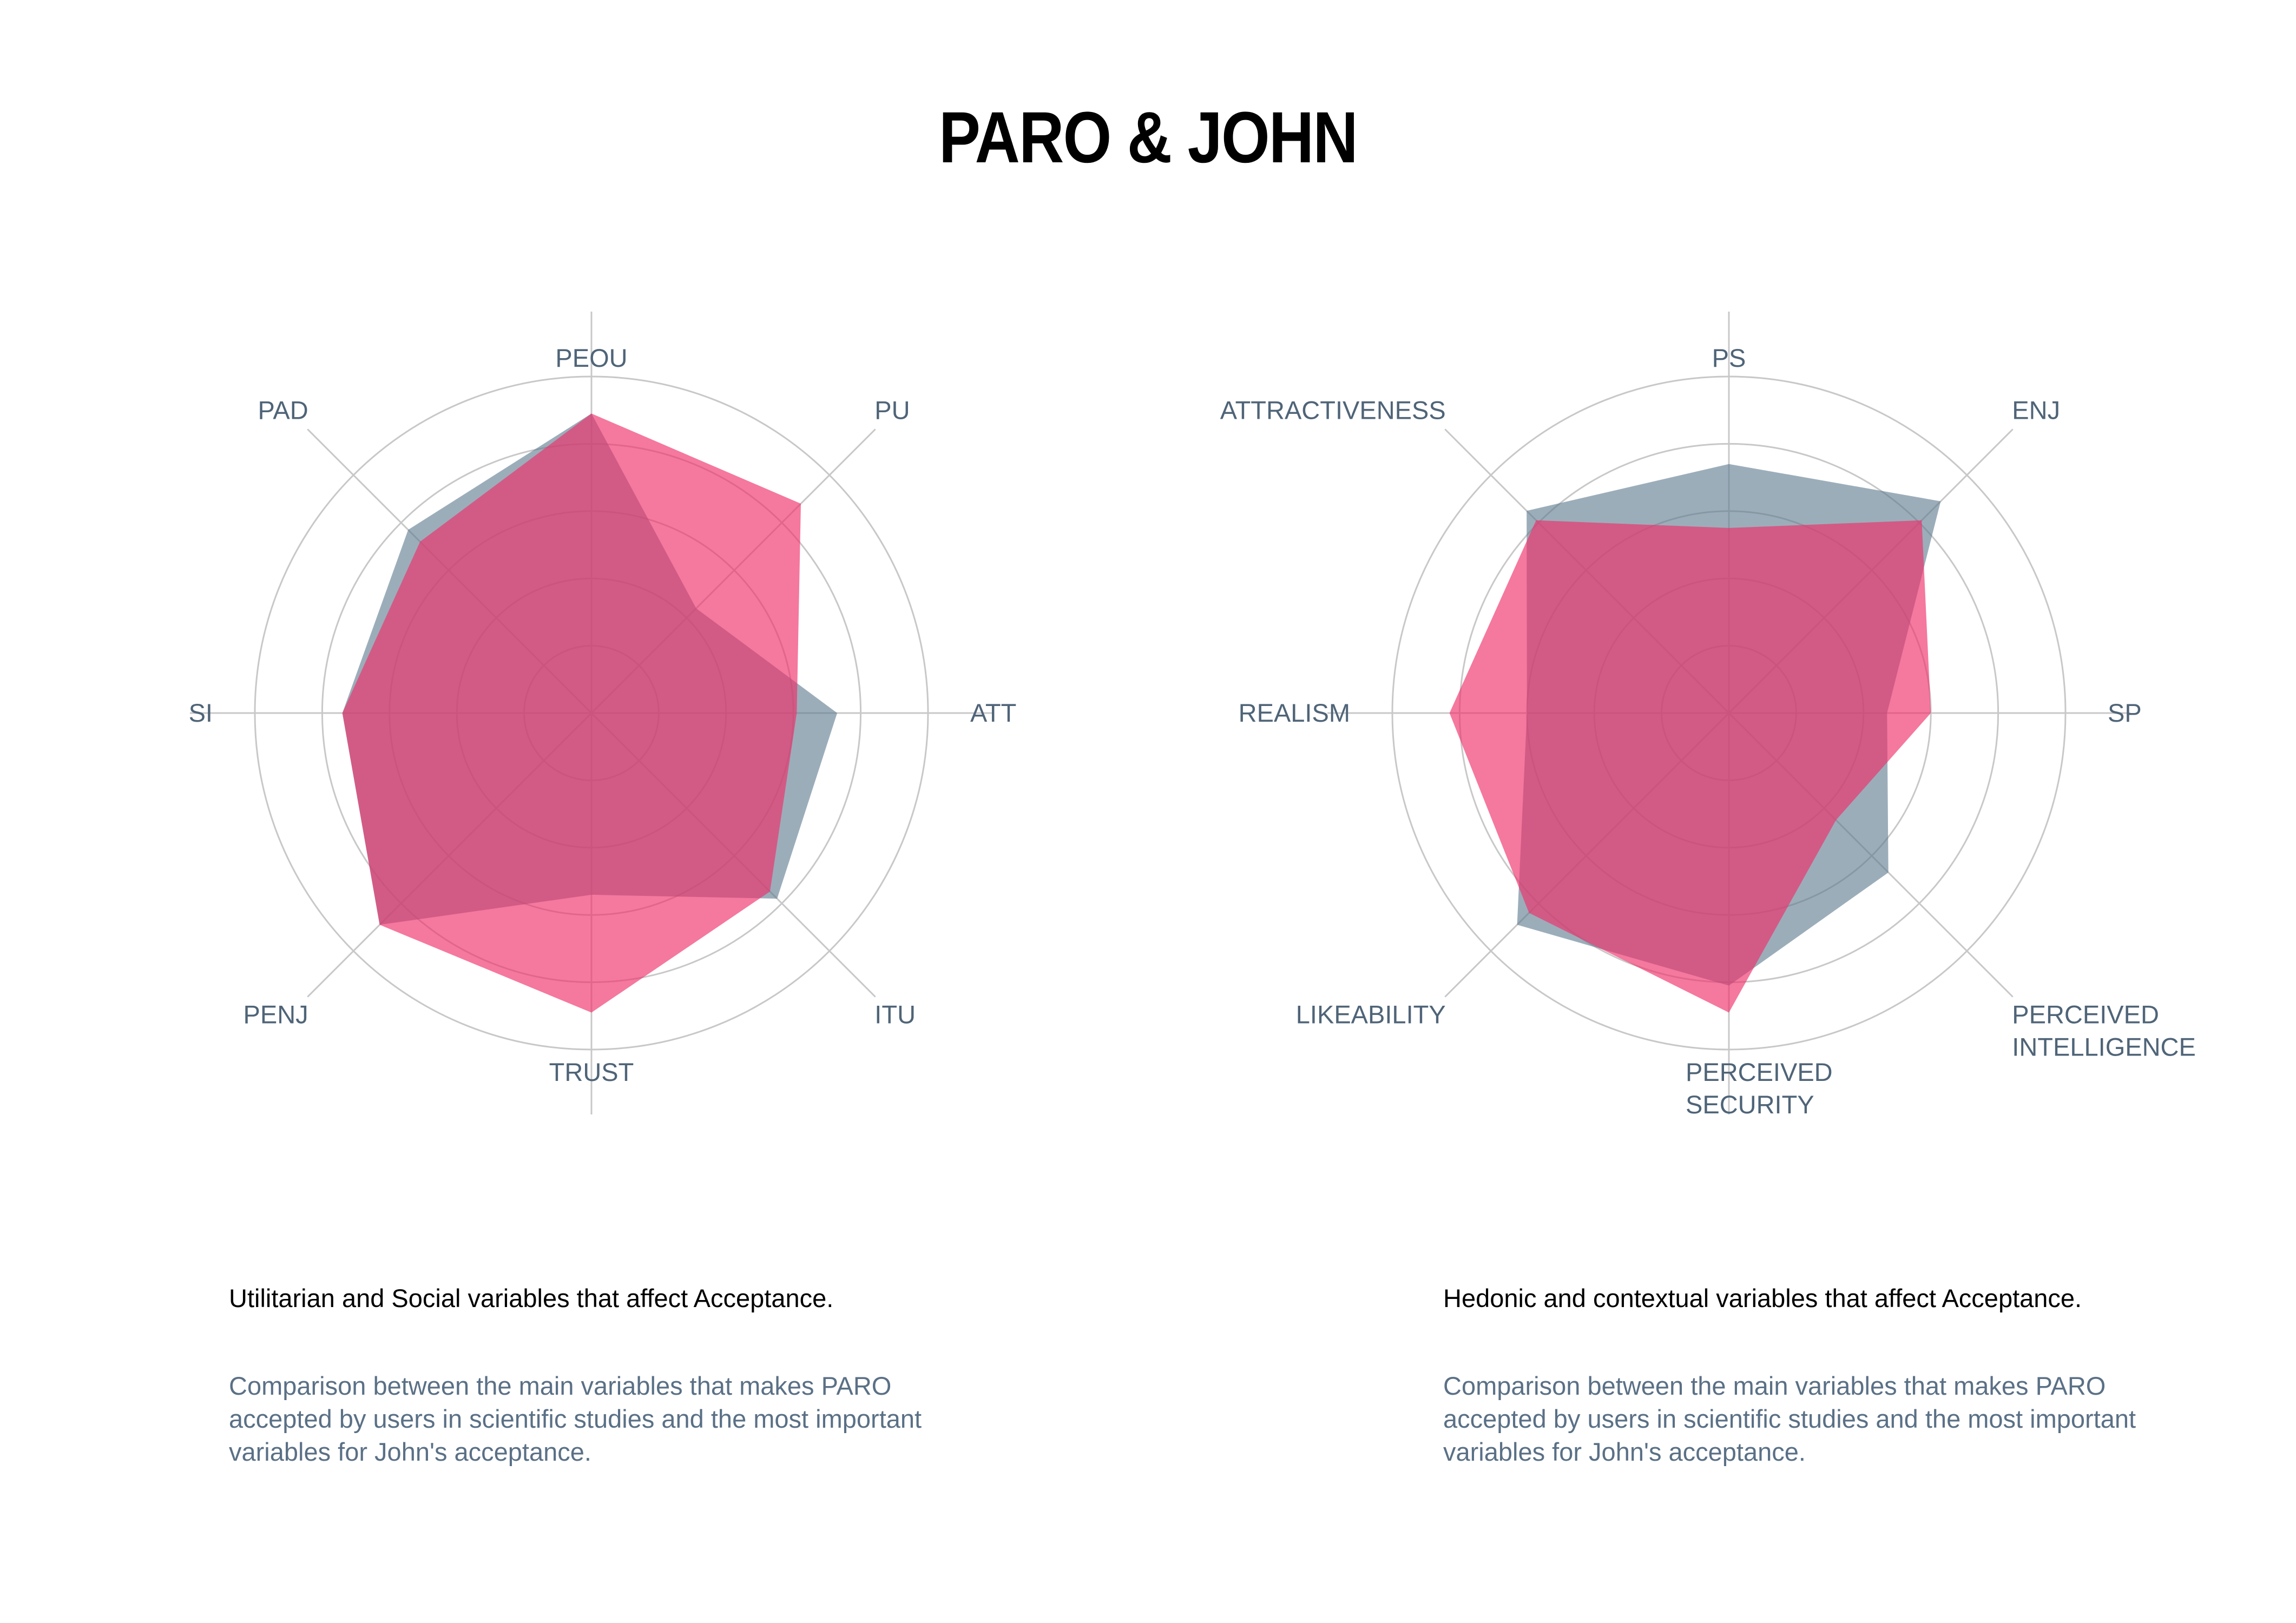  Describe the element at coordinates (1294, 713) in the screenshot. I see `axis-label-realism: REALISM` at that location.